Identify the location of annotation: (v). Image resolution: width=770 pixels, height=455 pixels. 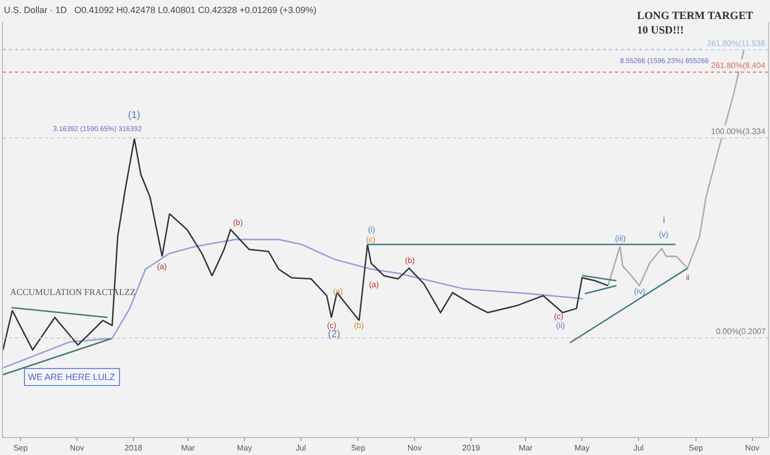
(664, 234).